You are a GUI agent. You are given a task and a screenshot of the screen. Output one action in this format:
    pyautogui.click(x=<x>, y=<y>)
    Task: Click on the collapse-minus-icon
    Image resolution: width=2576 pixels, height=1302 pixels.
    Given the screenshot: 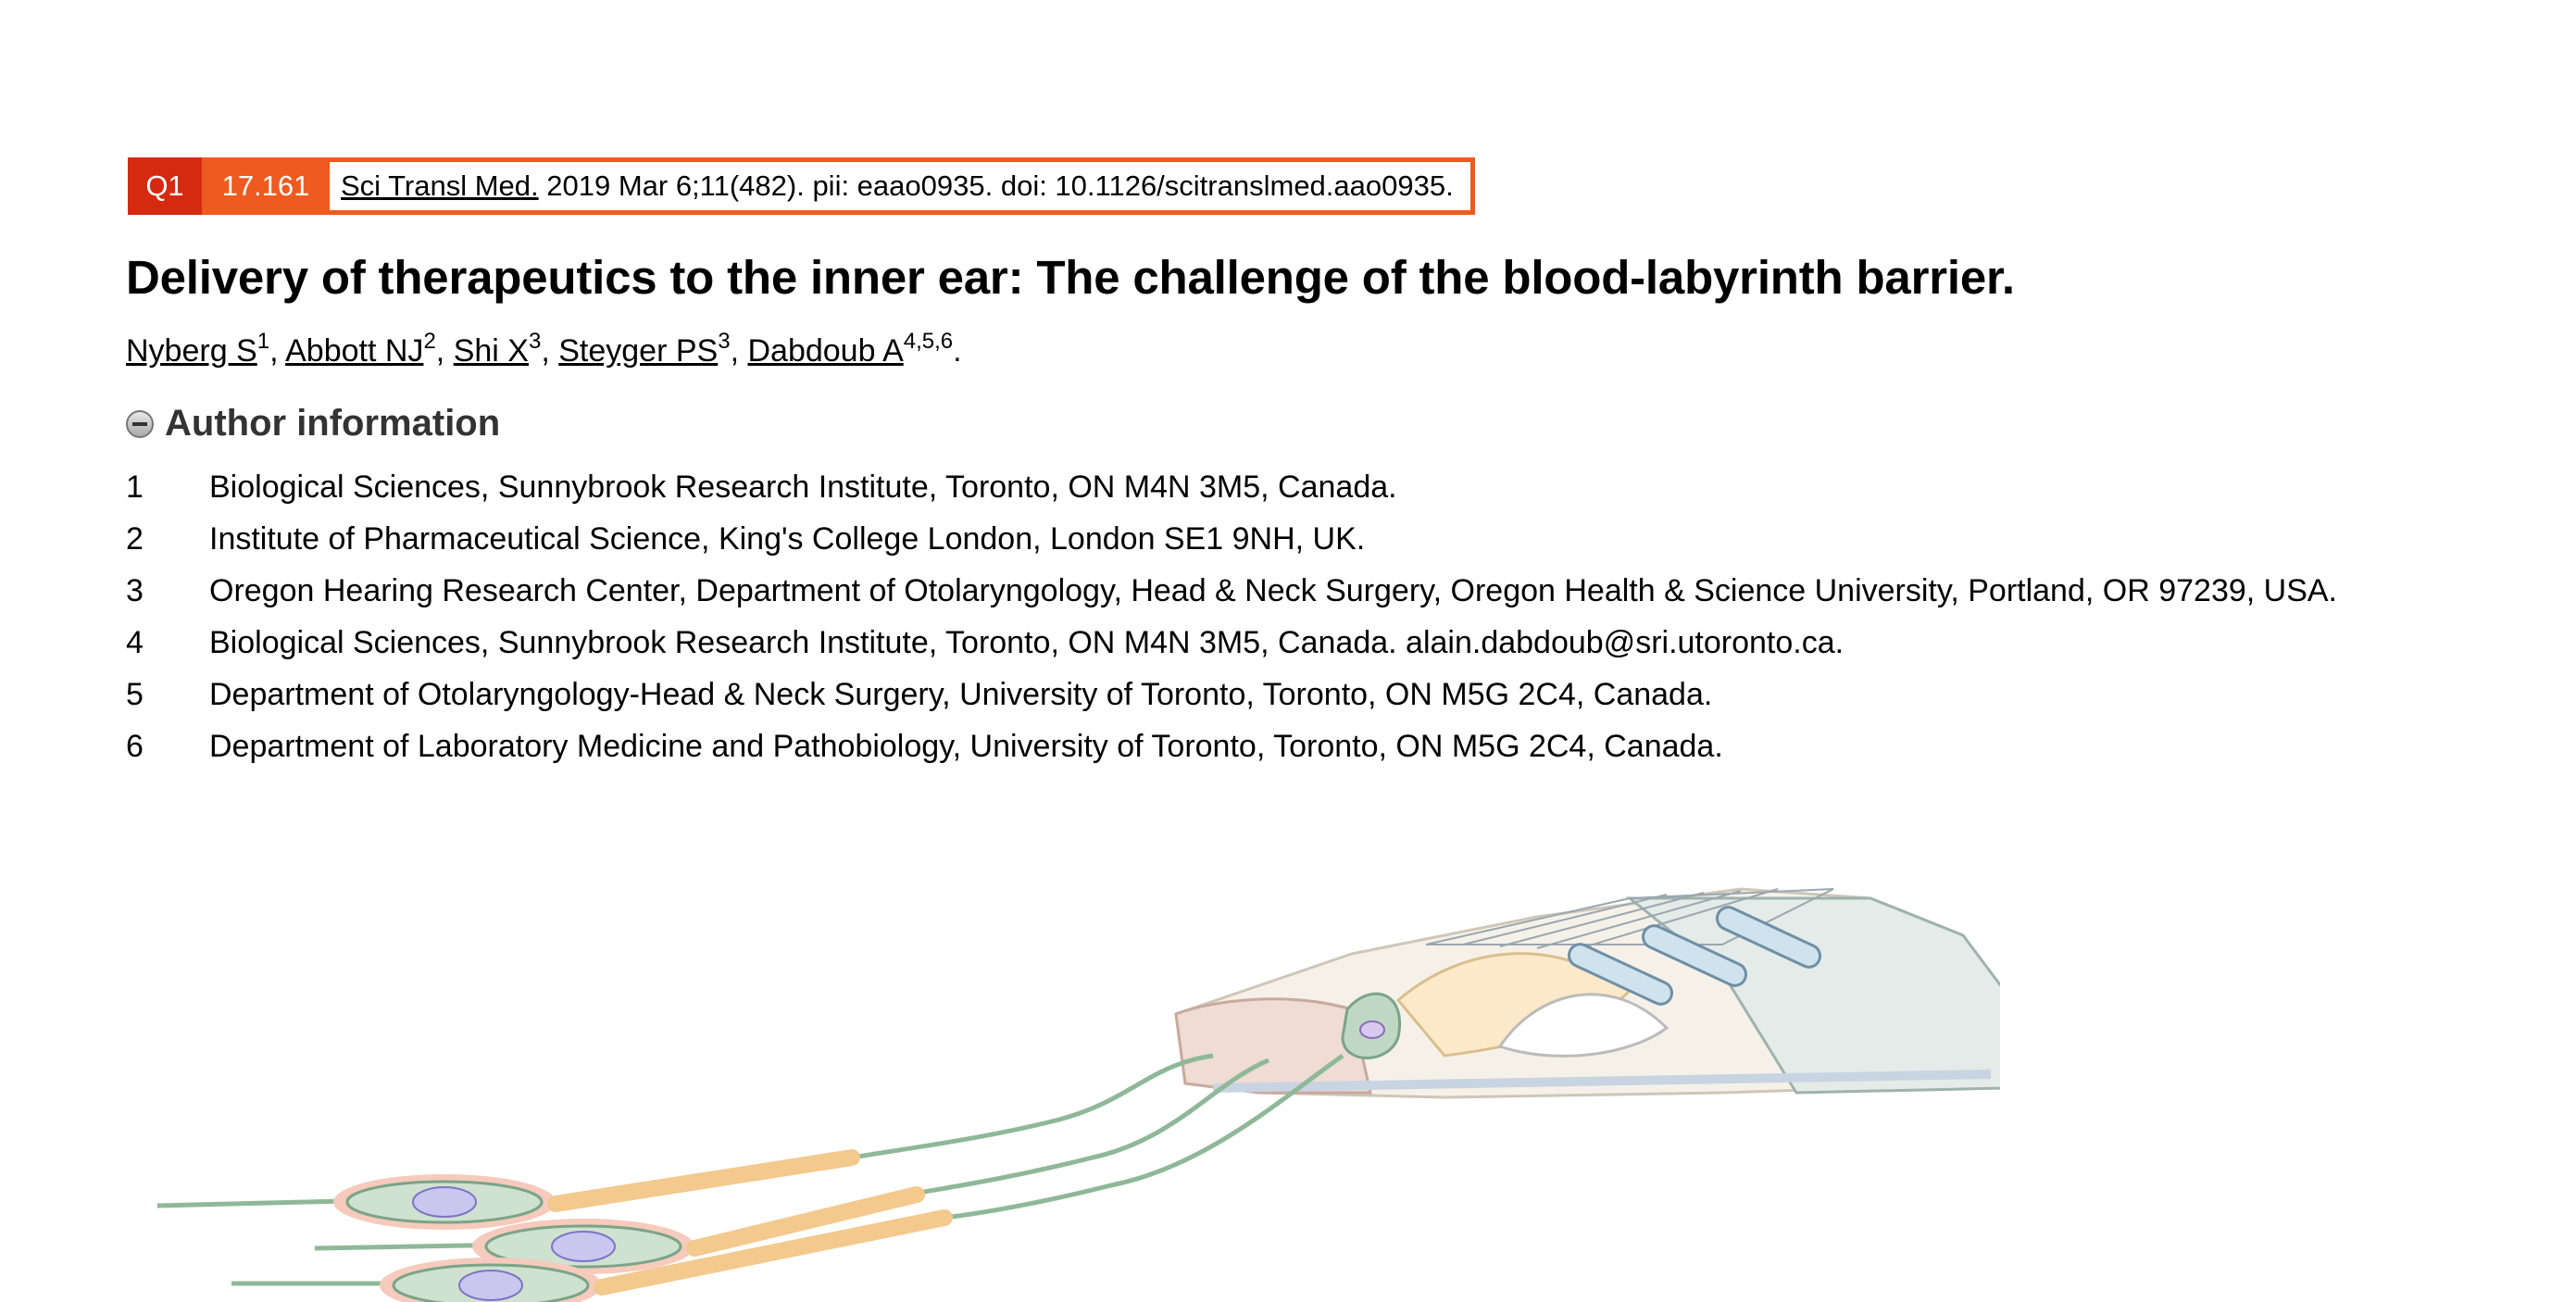 What is the action you would take?
    pyautogui.click(x=140, y=423)
    